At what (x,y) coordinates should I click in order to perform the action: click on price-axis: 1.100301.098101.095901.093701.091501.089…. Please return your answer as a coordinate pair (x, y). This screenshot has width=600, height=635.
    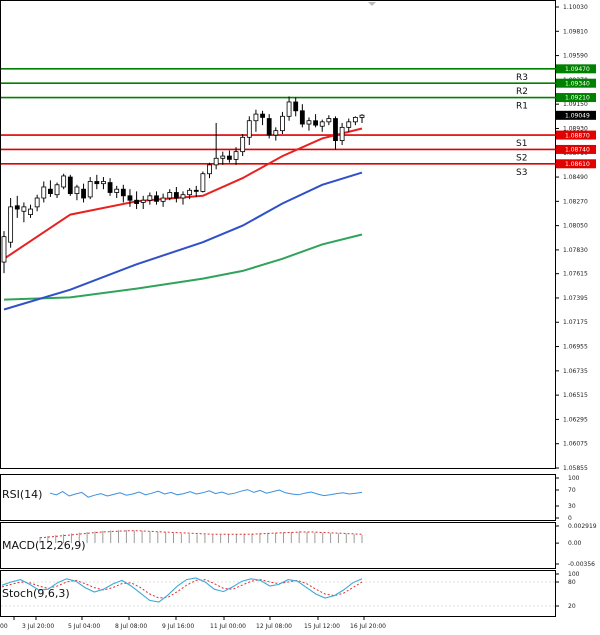
    Looking at the image, I should click on (572, 238).